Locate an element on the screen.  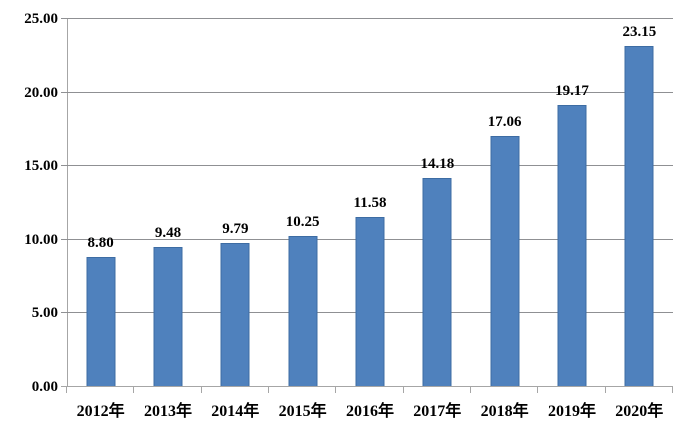
bar-slot: 19.17 2019年 is located at coordinates (571, 219).